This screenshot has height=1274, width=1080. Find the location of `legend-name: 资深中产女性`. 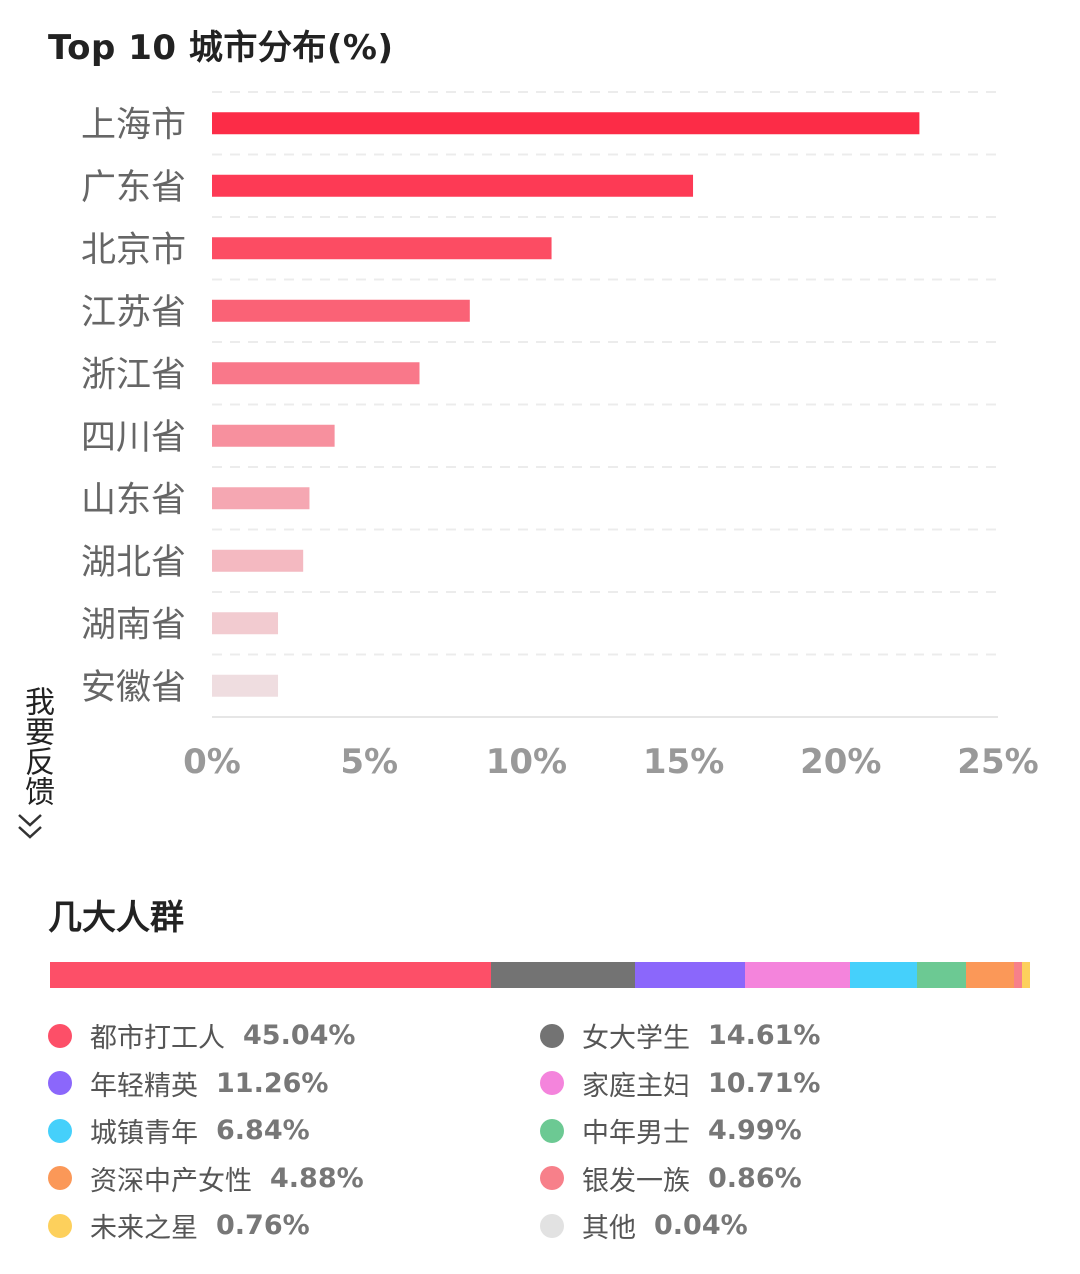

legend-name: 资深中产女性 is located at coordinates (171, 1181).